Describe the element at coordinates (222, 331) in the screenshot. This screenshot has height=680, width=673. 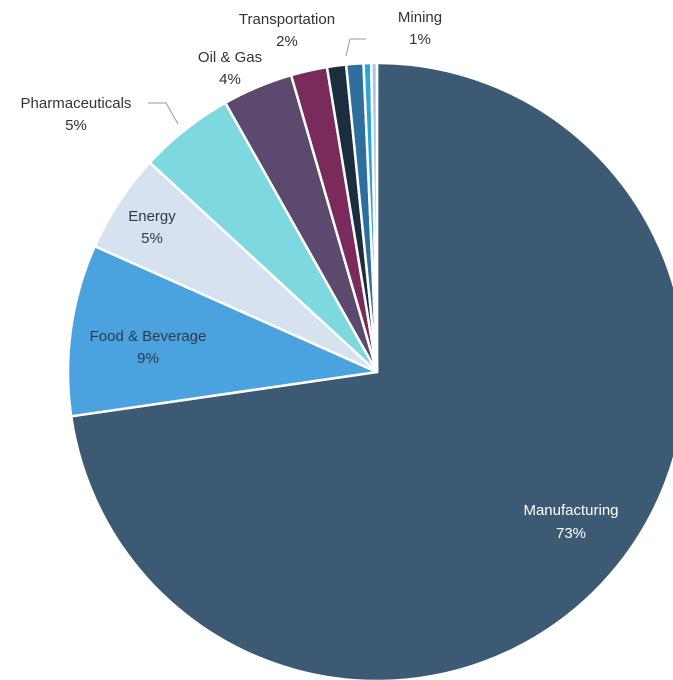
I see `pie-slice-food-beverage` at that location.